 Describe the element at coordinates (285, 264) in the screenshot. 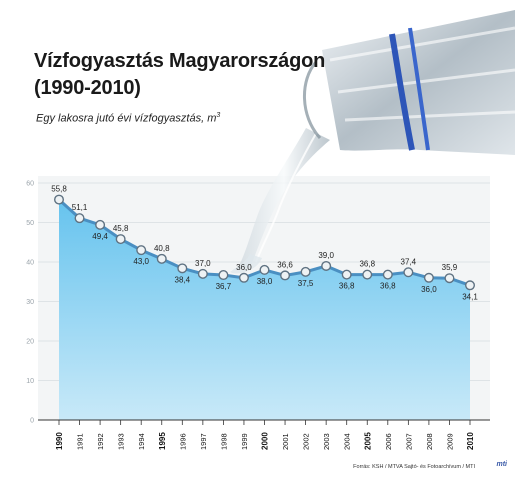

I see `data-label: 36,6` at that location.